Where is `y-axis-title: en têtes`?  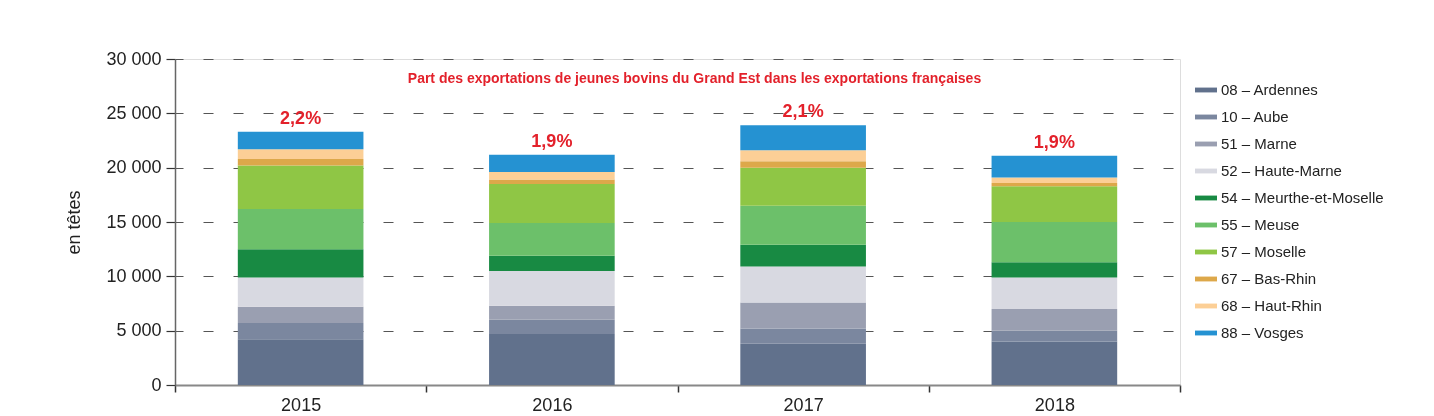
y-axis-title: en têtes is located at coordinates (74, 222).